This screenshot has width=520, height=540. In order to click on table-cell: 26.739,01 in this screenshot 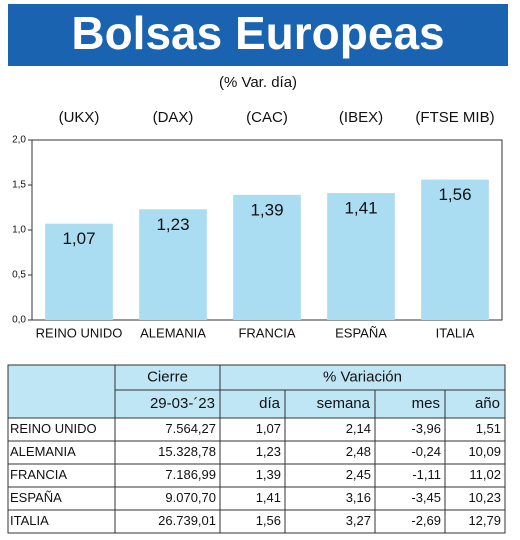, I will do `click(187, 520)`.